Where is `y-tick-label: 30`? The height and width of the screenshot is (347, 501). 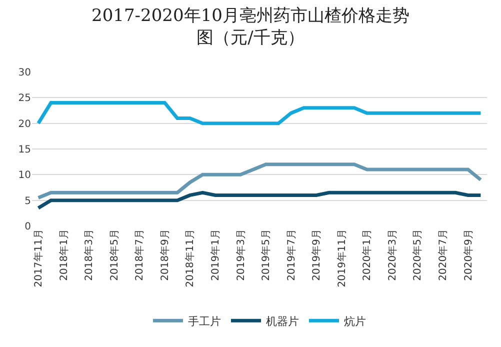
y-tick-label: 30 is located at coordinates (24, 73).